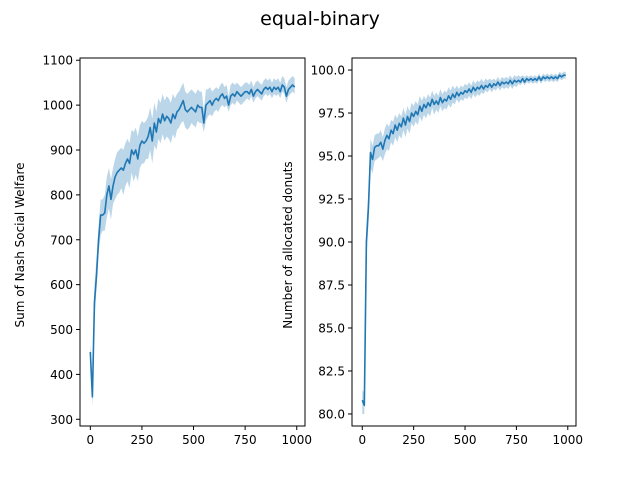 The width and height of the screenshot is (640, 480). What do you see at coordinates (331, 371) in the screenshot?
I see `y-tick-label: 82.5` at bounding box center [331, 371].